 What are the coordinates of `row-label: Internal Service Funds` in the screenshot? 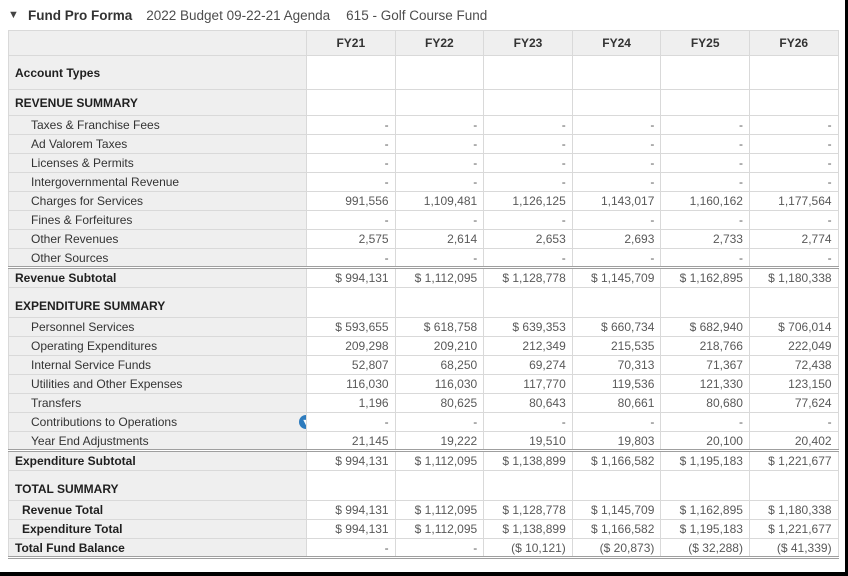 It's located at (91, 365).